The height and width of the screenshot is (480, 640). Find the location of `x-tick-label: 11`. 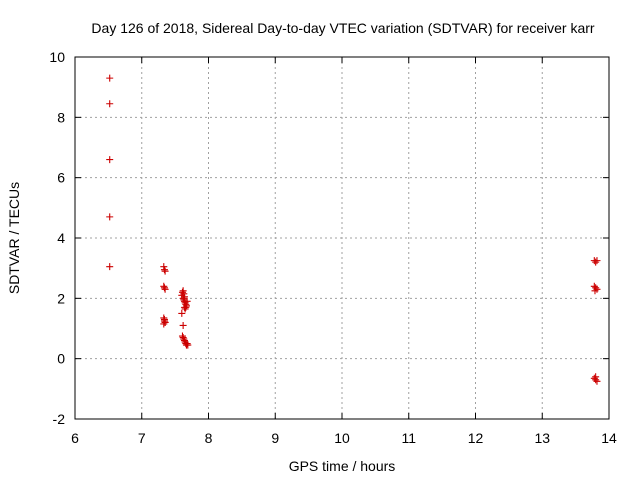

x-tick-label: 11 is located at coordinates (408, 438).